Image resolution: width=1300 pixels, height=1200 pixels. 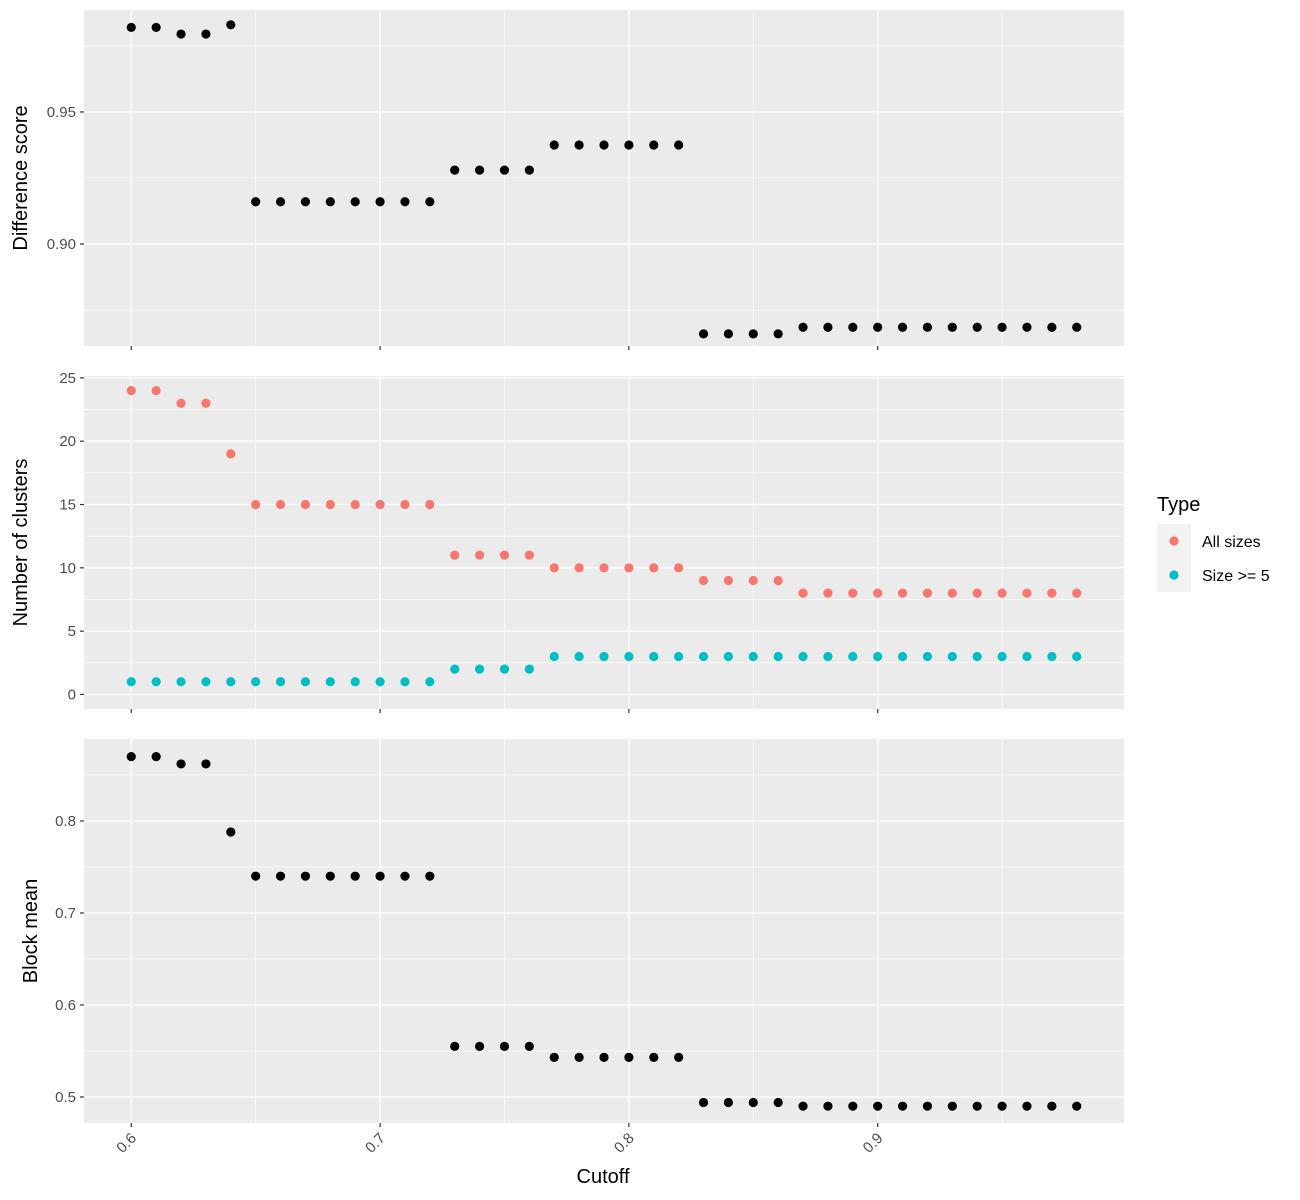 I want to click on y-tick-label: 5, so click(x=72, y=631).